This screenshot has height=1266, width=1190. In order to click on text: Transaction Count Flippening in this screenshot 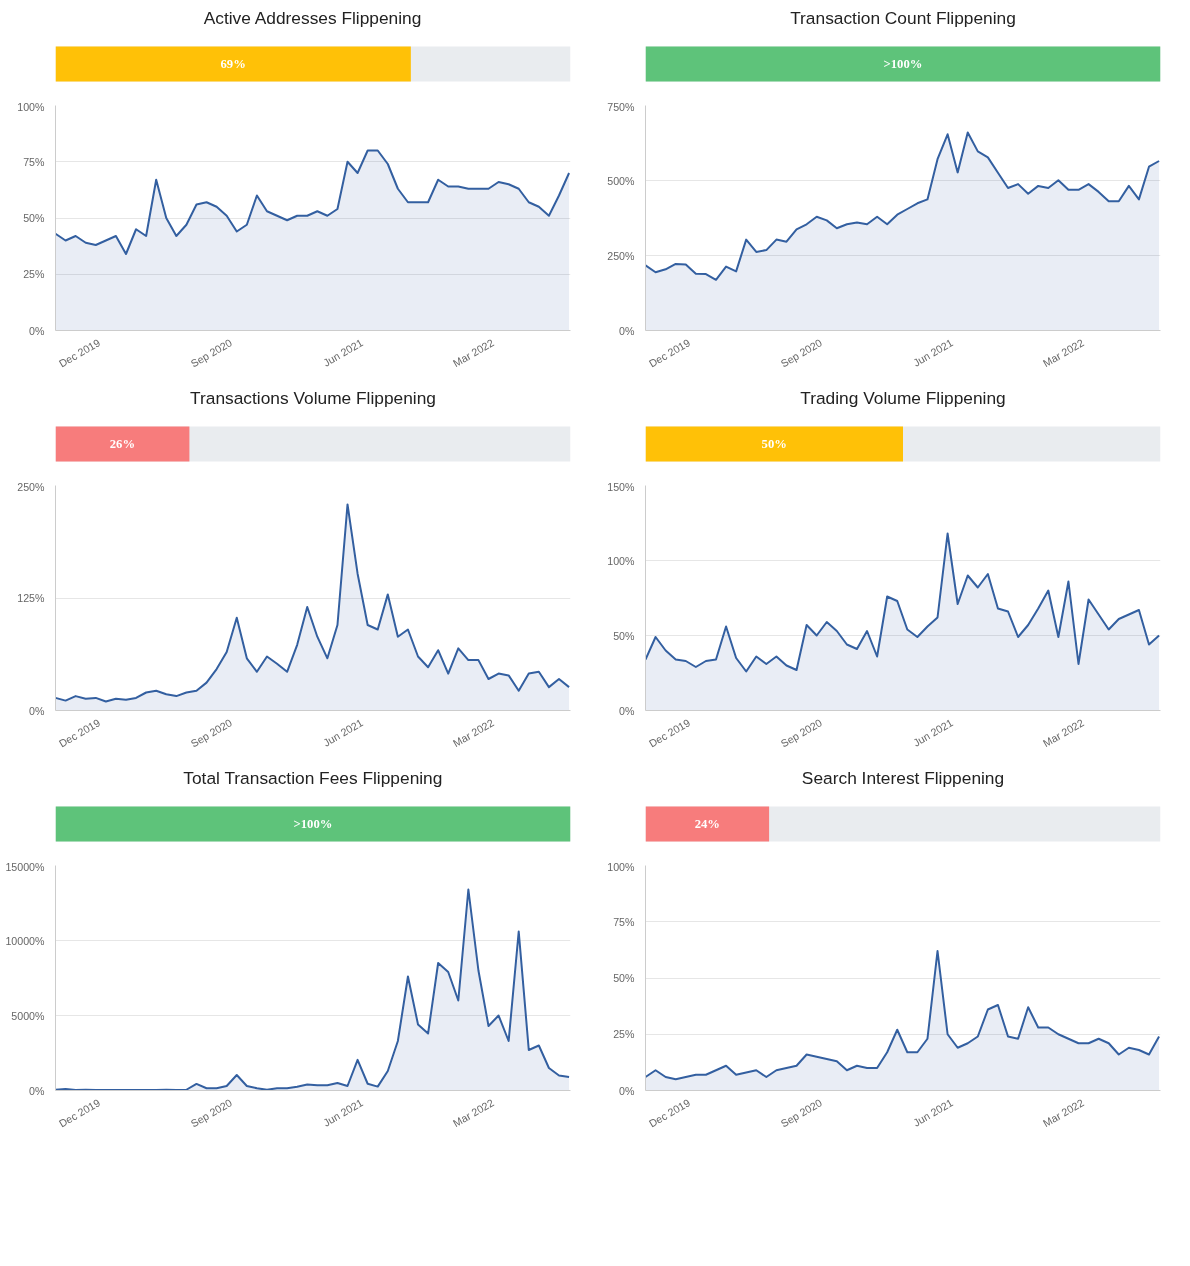, I will do `click(903, 17)`.